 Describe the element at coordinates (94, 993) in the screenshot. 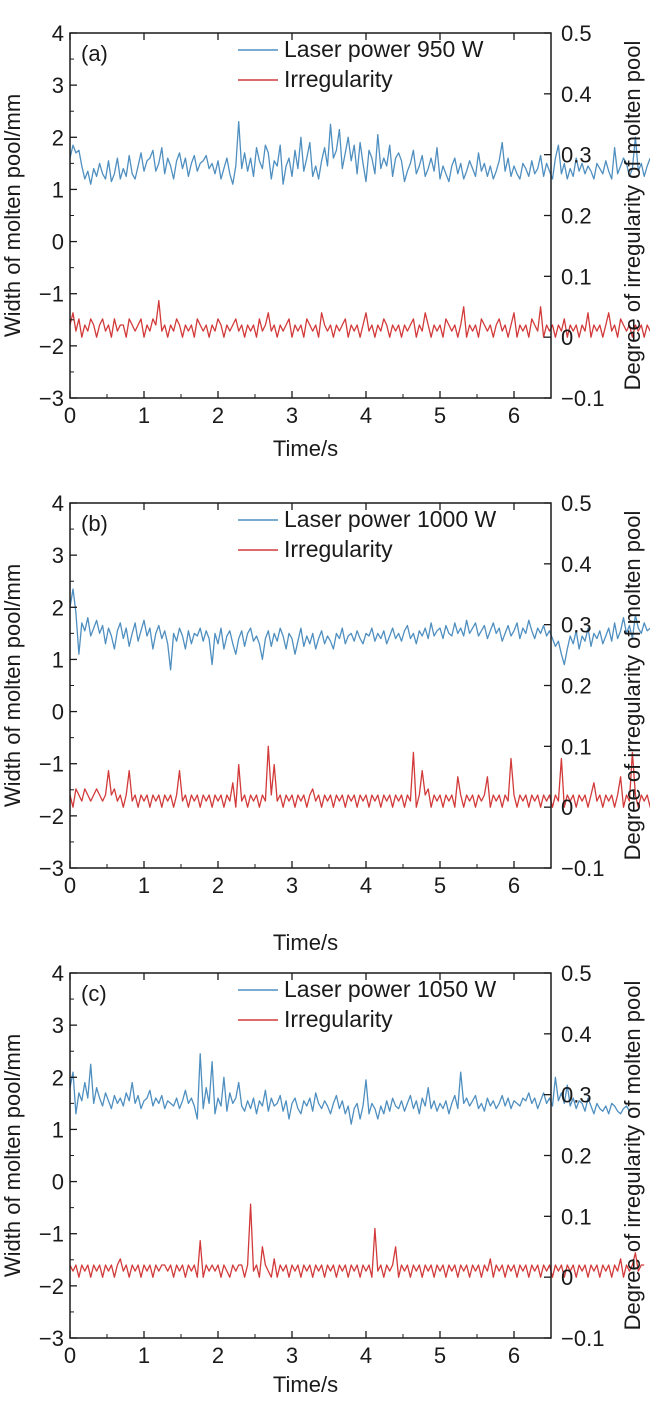

I see `panel-label: (c)` at that location.